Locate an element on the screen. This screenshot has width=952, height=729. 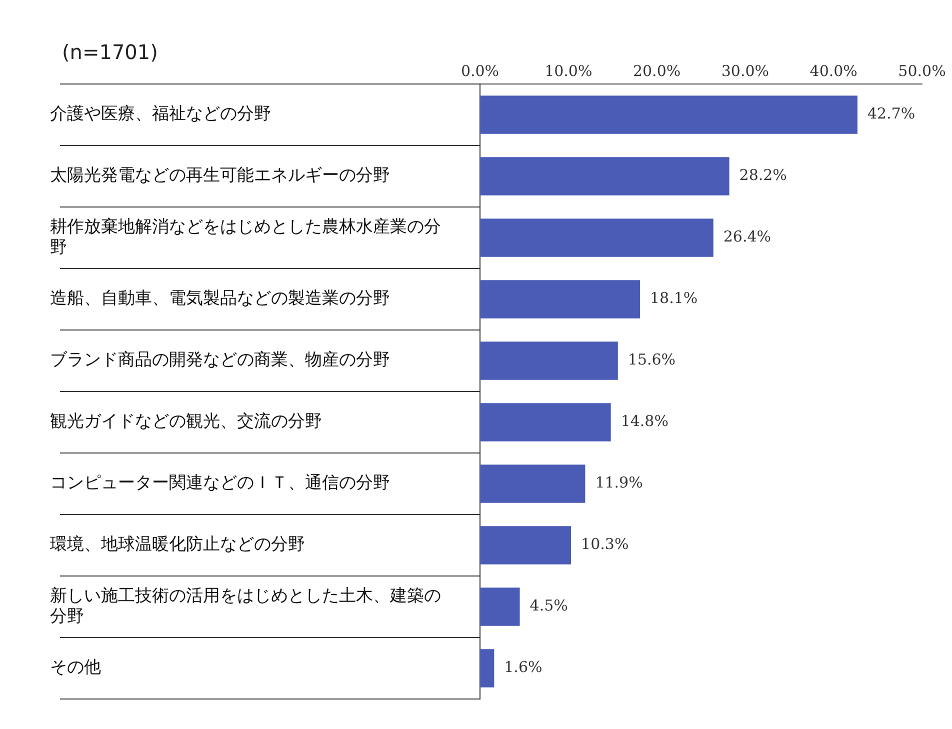
x-tick-label: 50.0% is located at coordinates (922, 71).